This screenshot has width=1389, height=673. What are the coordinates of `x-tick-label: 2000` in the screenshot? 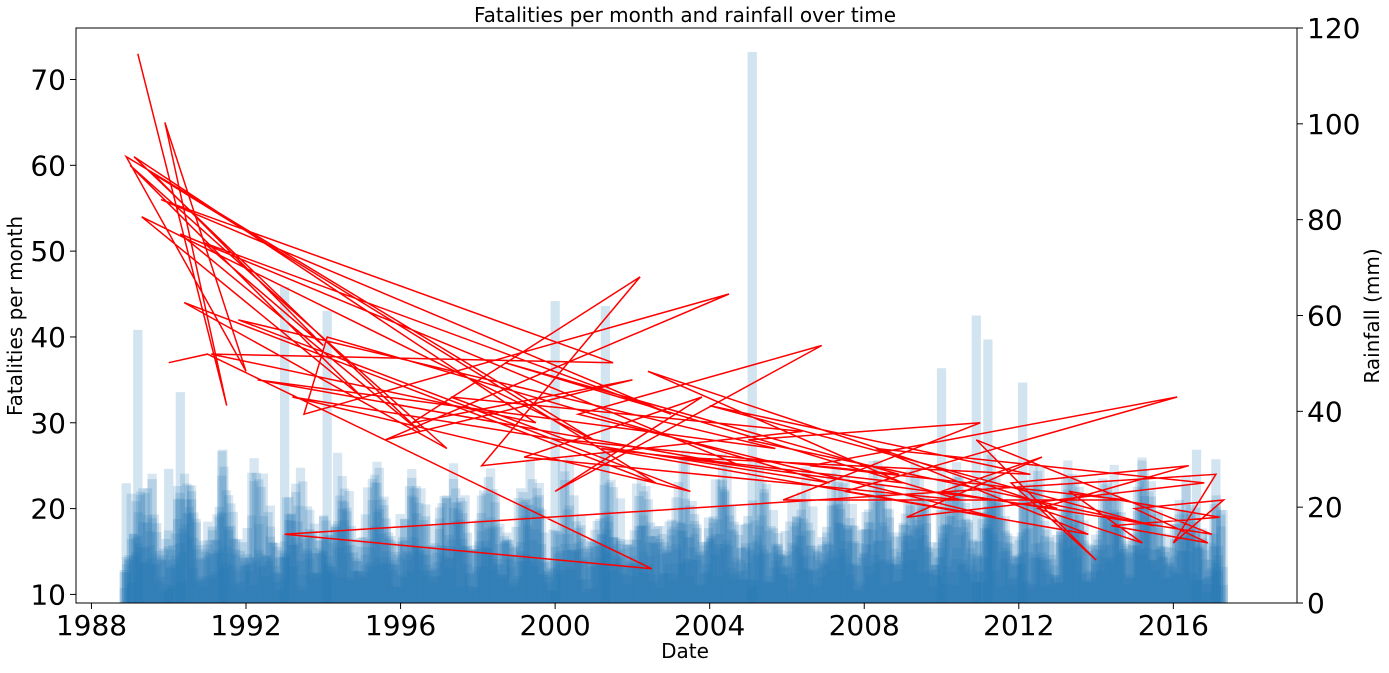 It's located at (554, 625).